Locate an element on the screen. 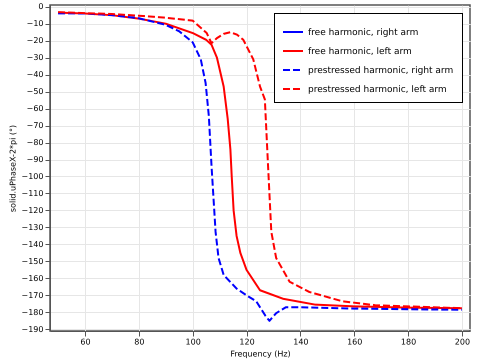 The image size is (477, 363). y-tick-label: −10 is located at coordinates (35, 23).